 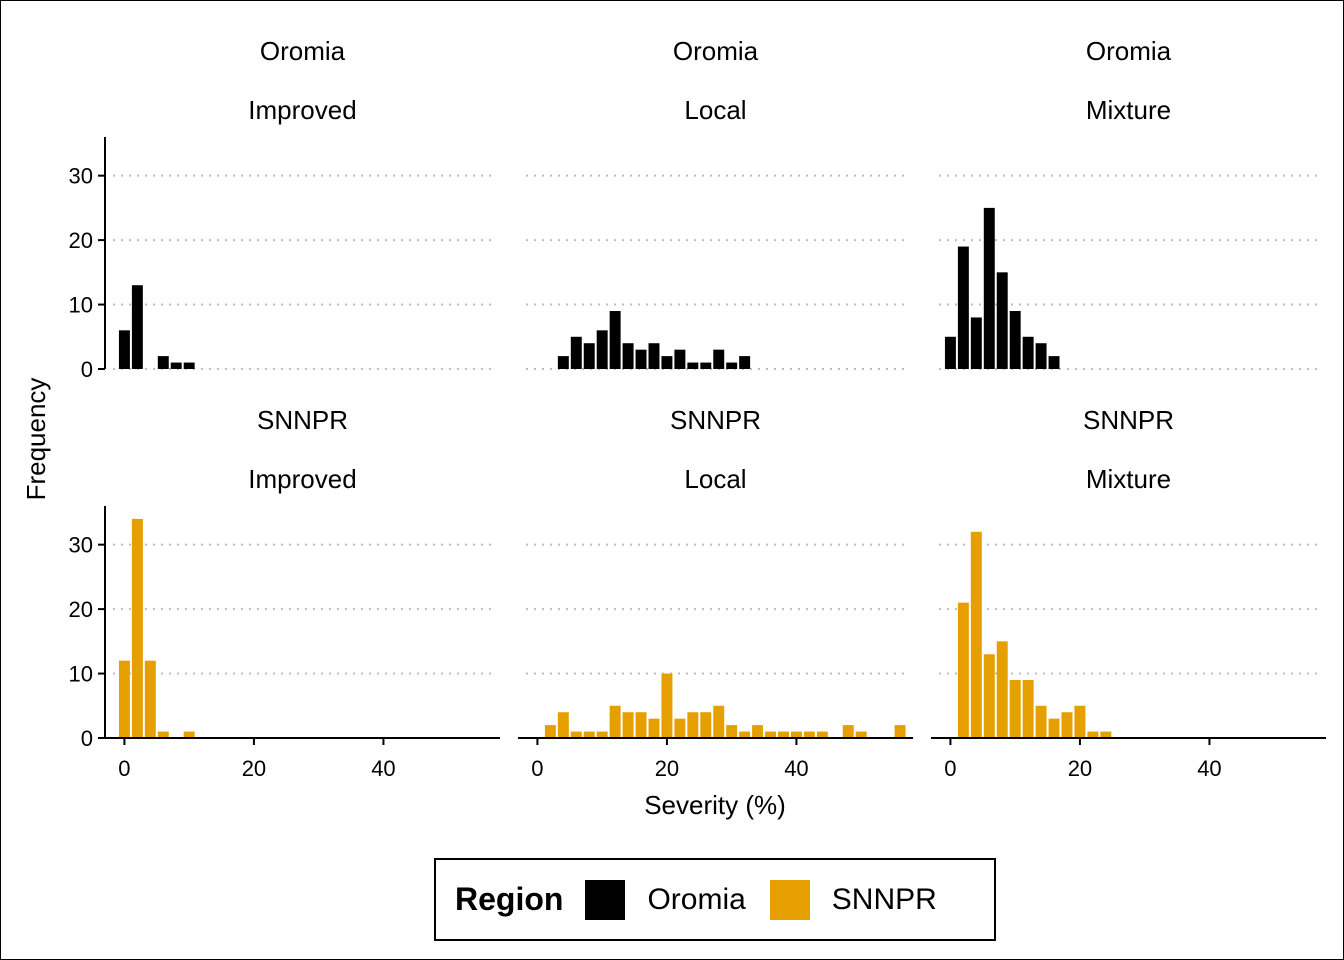 I want to click on y-tick-label: 30, so click(x=81, y=545).